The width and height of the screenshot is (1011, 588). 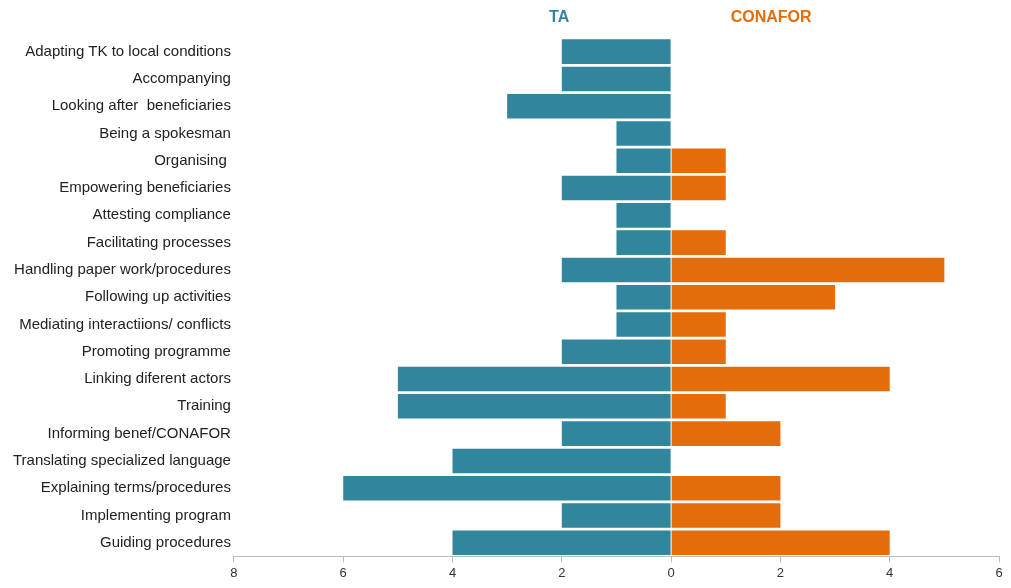 What do you see at coordinates (158, 296) in the screenshot?
I see `y-tick-label: Following up activities` at bounding box center [158, 296].